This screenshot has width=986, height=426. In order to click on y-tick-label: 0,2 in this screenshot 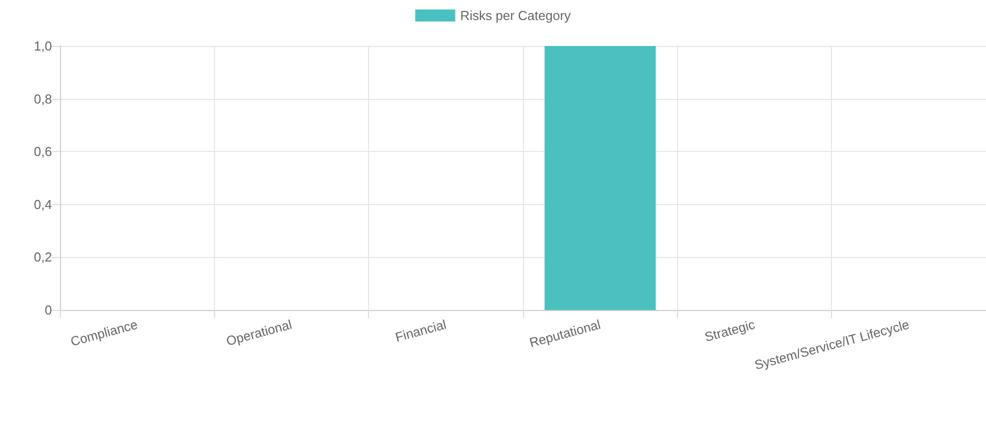, I will do `click(43, 257)`.